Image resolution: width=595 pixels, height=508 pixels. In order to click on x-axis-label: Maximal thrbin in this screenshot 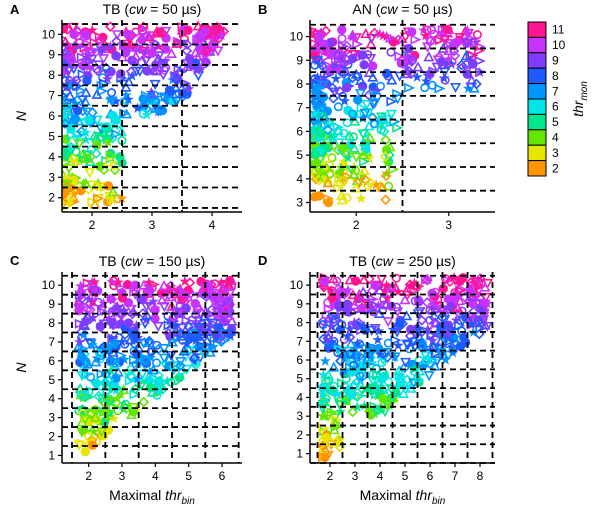, I will do `click(152, 497)`.